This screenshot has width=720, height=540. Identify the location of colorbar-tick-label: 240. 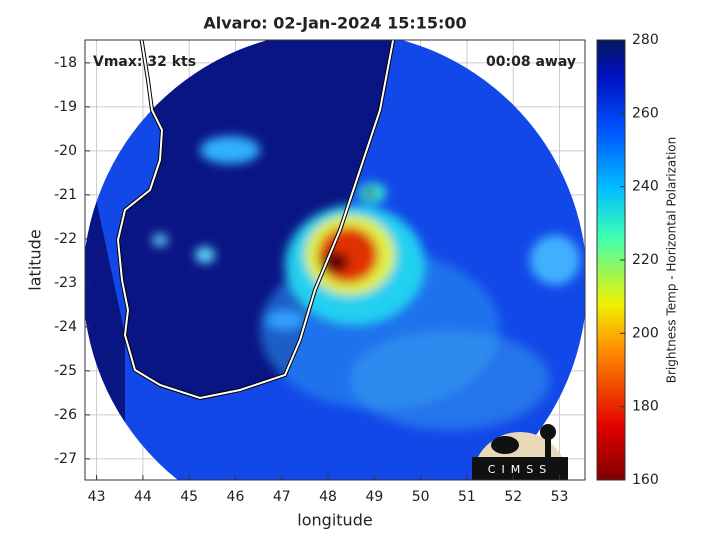
(645, 187).